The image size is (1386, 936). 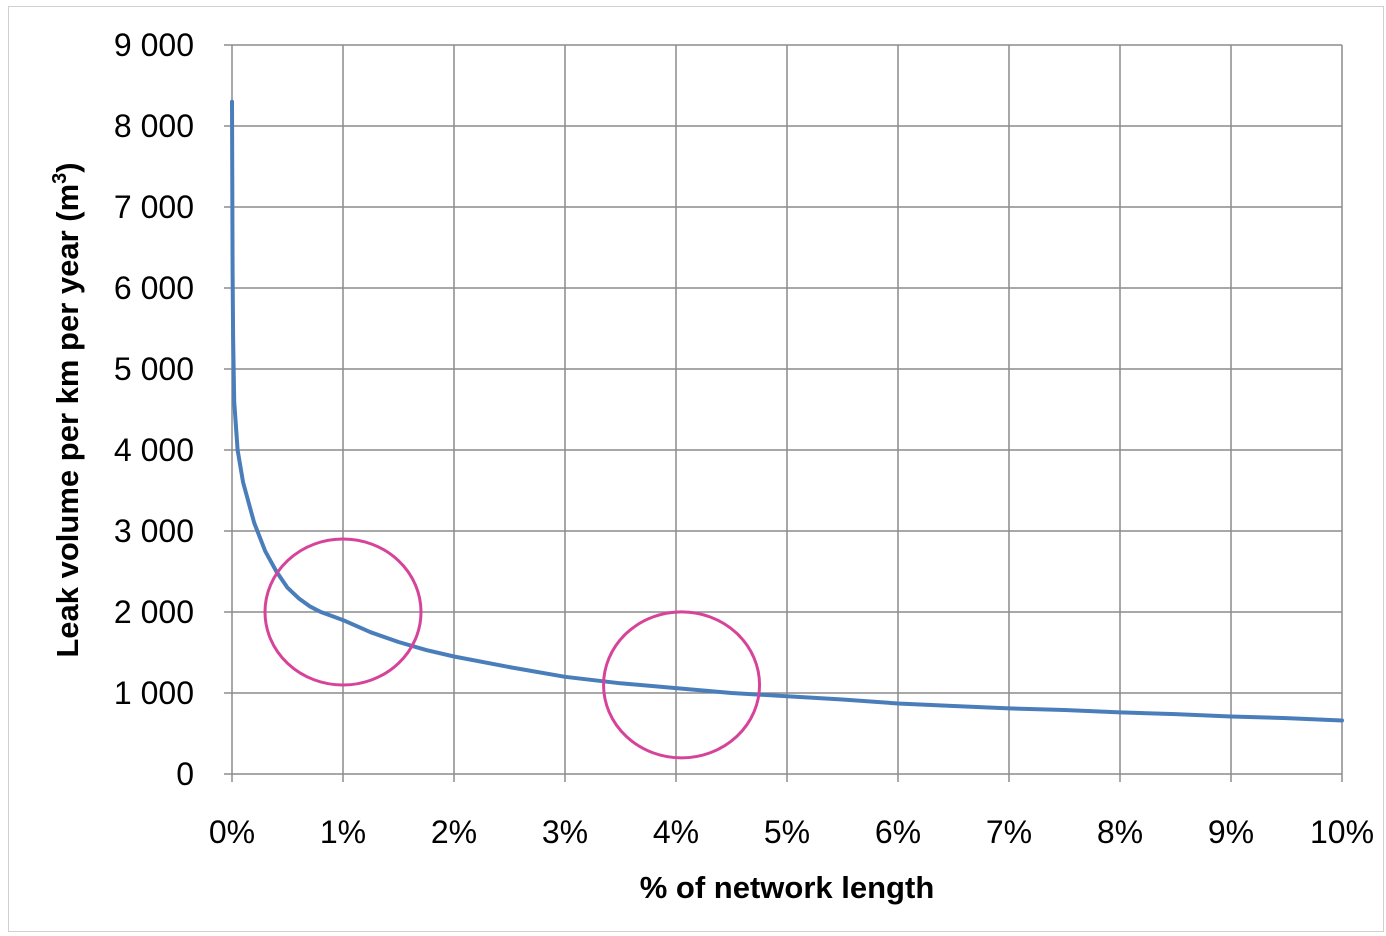 What do you see at coordinates (565, 832) in the screenshot?
I see `x-tick-label: 3%` at bounding box center [565, 832].